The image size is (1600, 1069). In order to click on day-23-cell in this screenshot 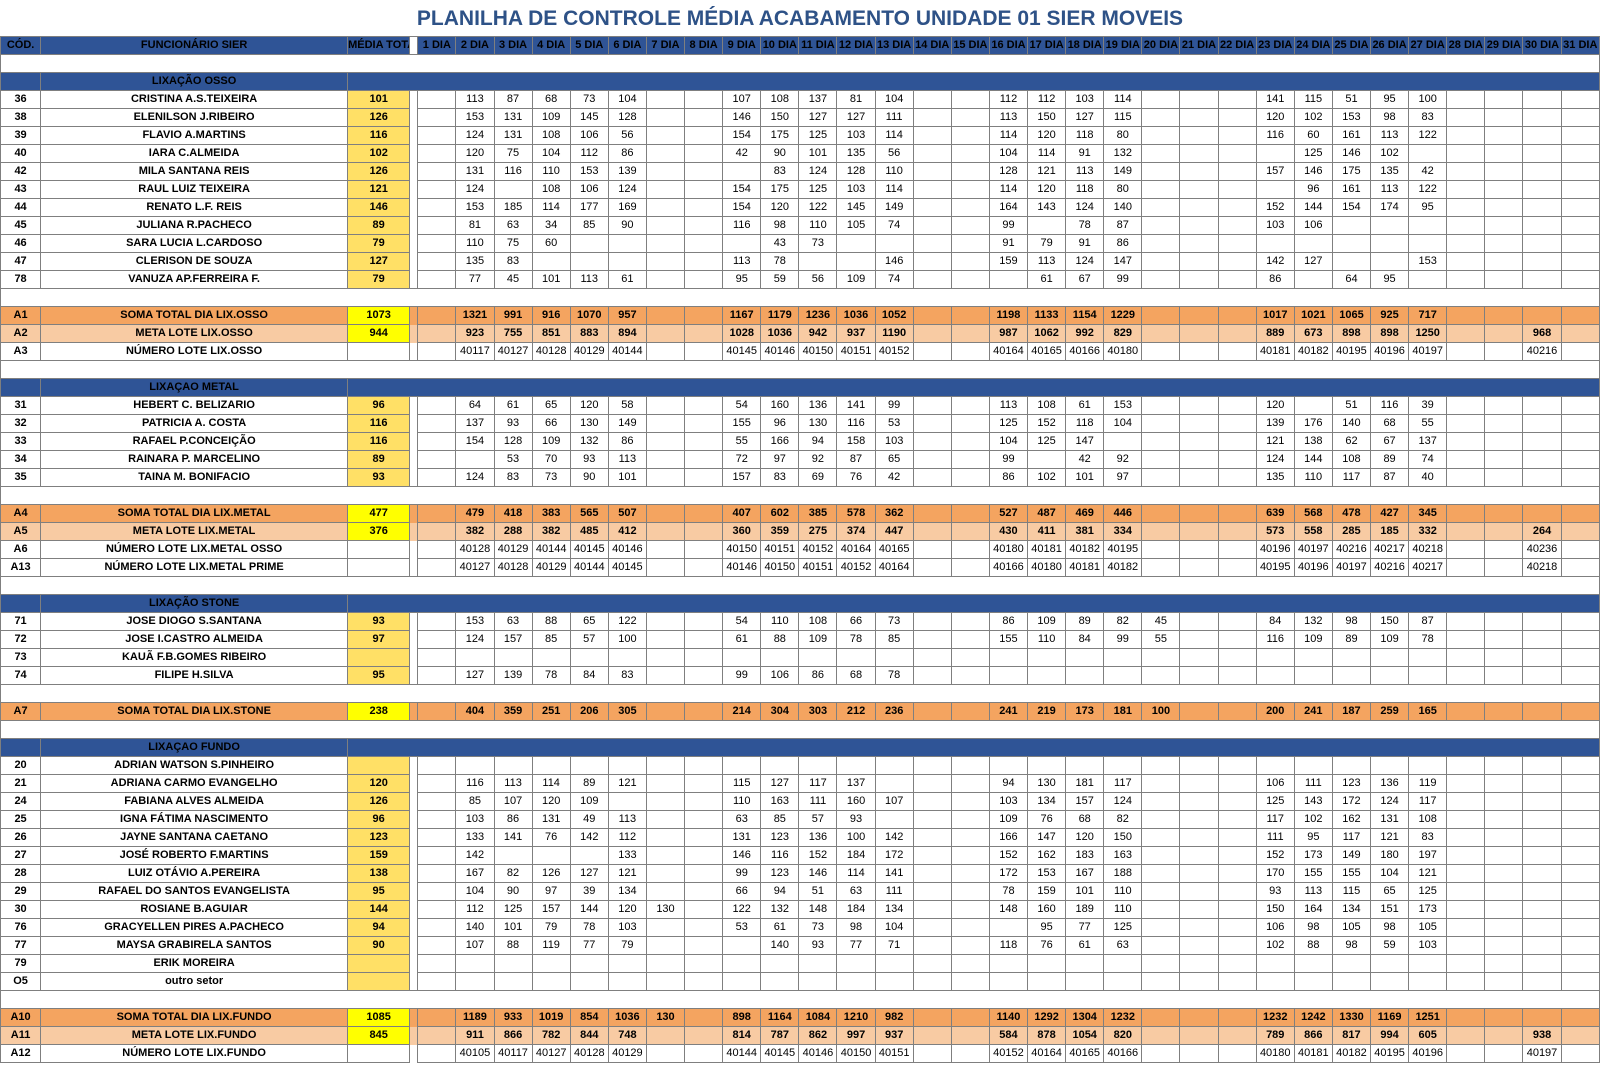, I will do `click(1275, 675)`.